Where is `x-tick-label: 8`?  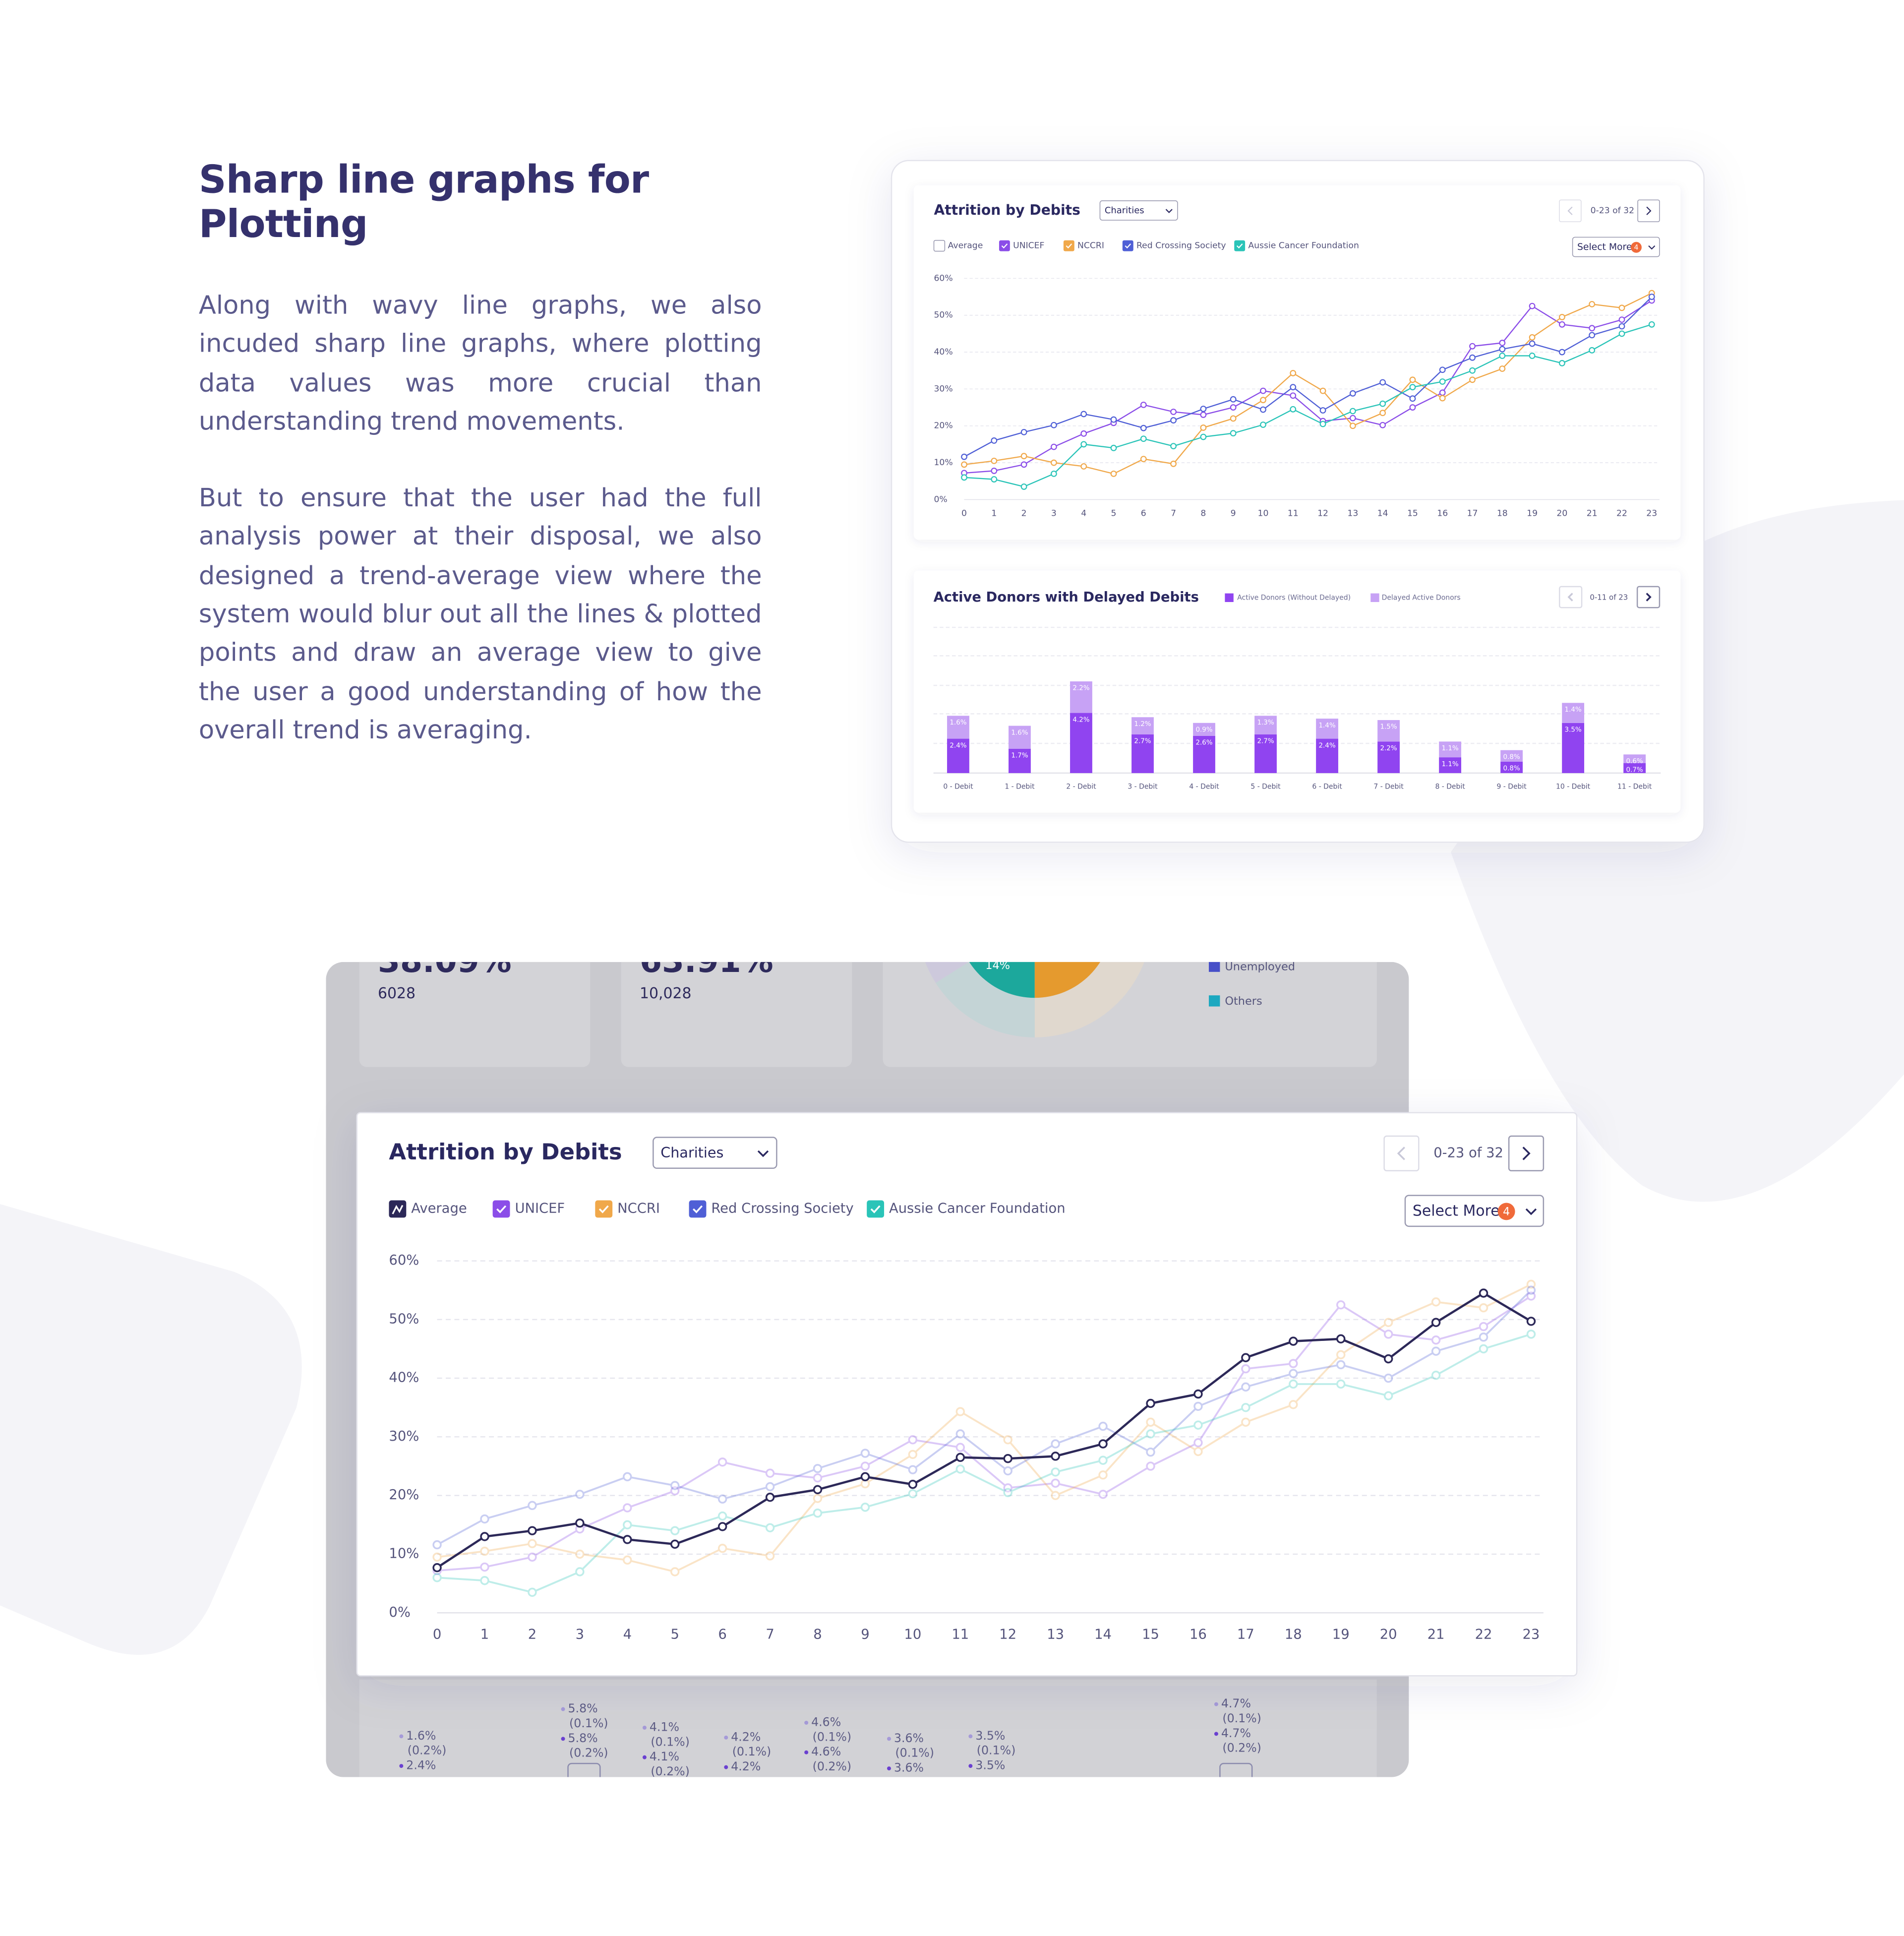
x-tick-label: 8 is located at coordinates (1203, 514).